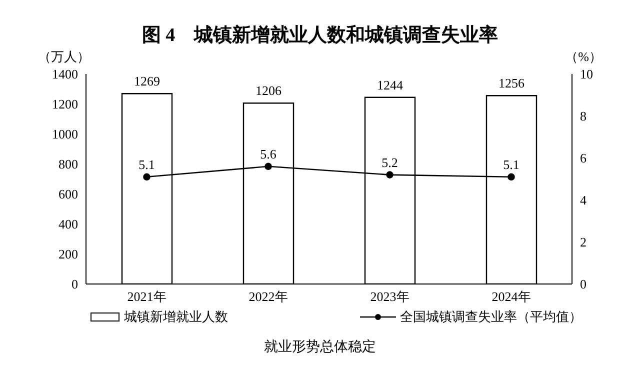  I want to click on y-tick-label: 1000, so click(65, 134).